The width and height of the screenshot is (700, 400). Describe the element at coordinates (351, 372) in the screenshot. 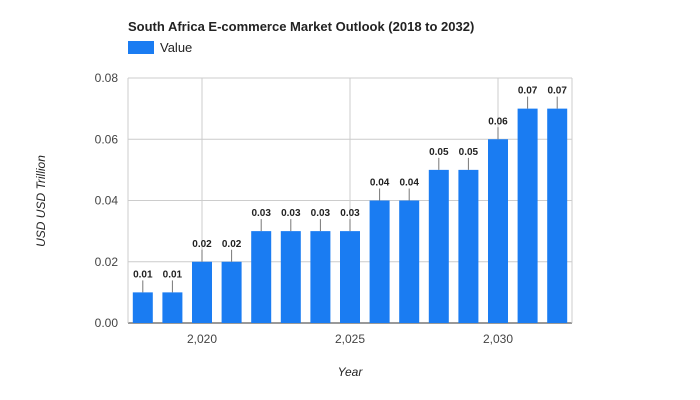

I see `x-axis-title: Year` at that location.